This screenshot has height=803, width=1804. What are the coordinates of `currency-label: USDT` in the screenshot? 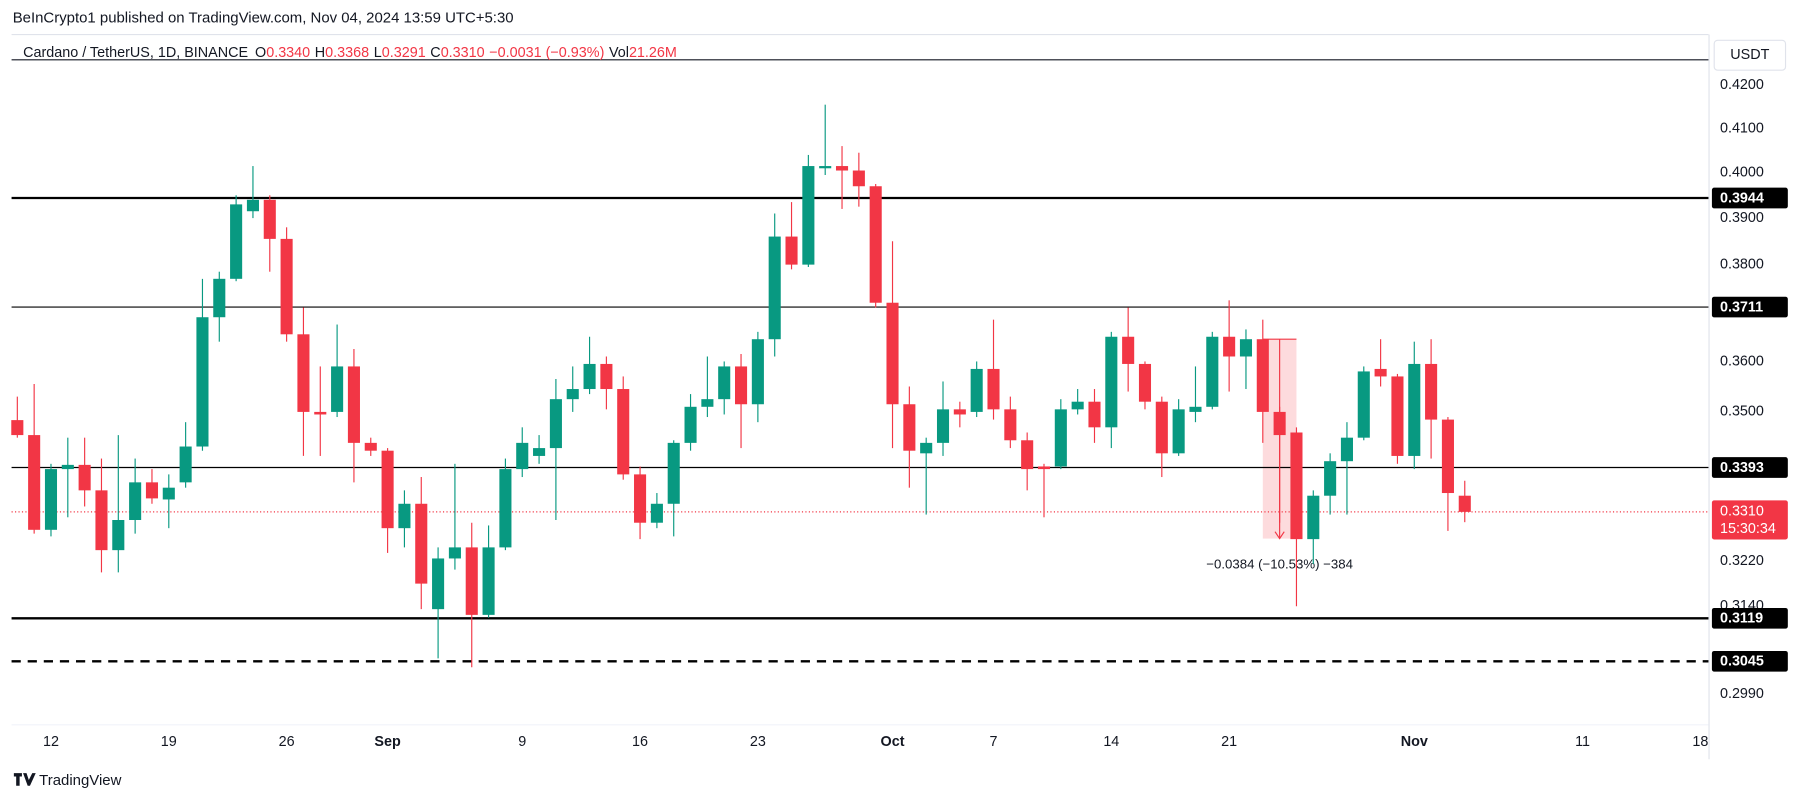 It's located at (1749, 55).